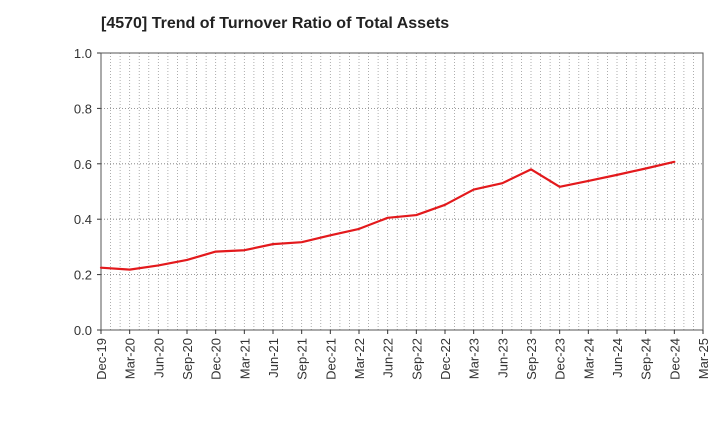 This screenshot has height=440, width=720. What do you see at coordinates (560, 359) in the screenshot?
I see `x-tick-label: Dec-23` at bounding box center [560, 359].